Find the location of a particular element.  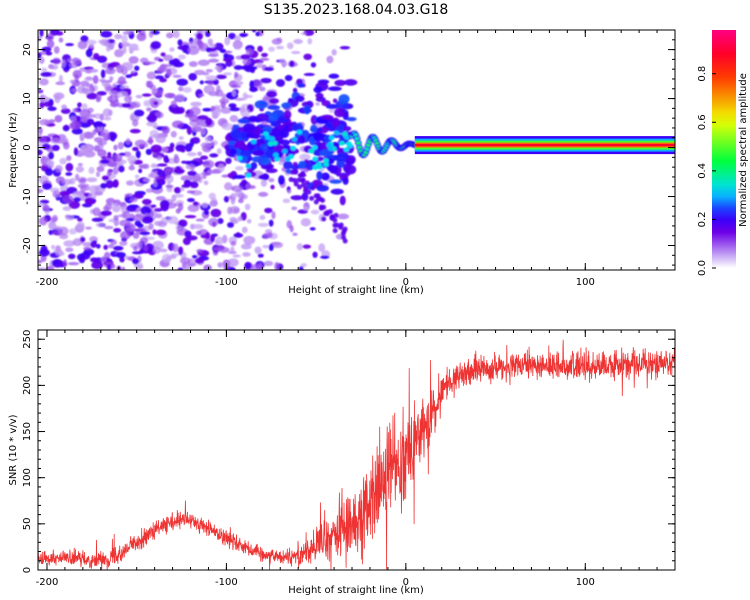

colorbar-tick-label: 0.0 is located at coordinates (702, 268).